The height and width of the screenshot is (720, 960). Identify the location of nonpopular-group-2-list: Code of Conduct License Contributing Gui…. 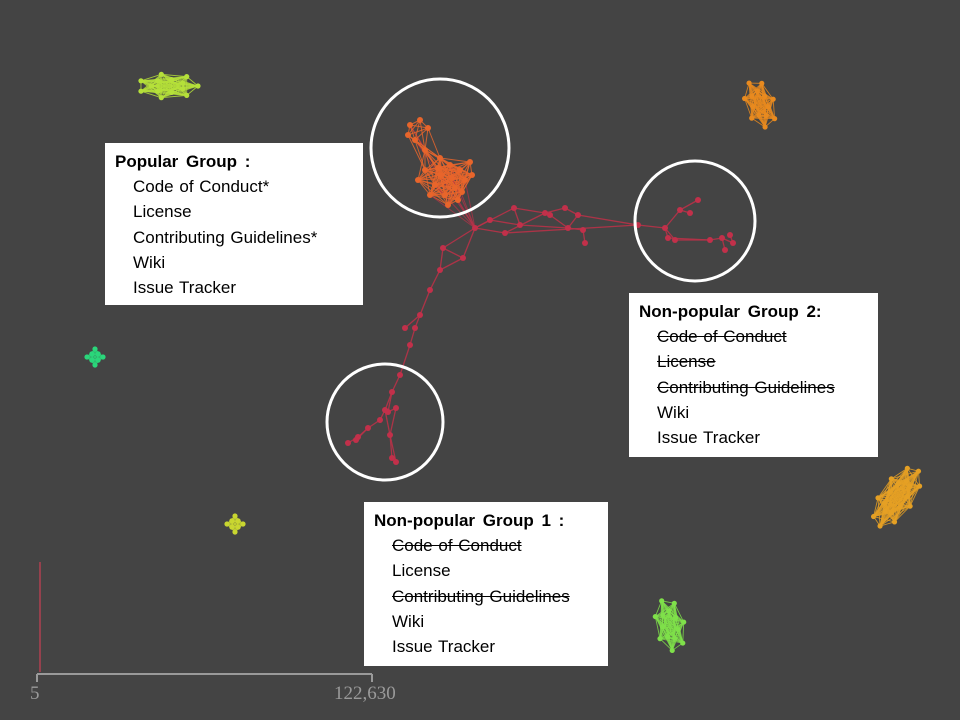
(753, 387).